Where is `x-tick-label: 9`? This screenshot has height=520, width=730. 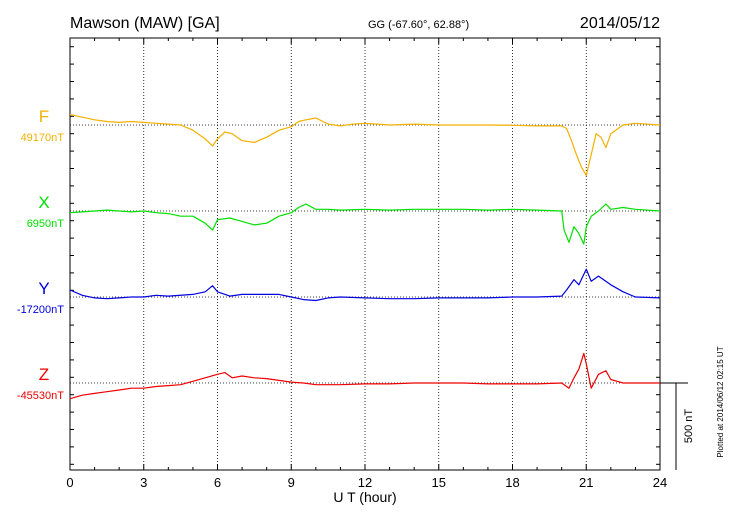 x-tick-label: 9 is located at coordinates (291, 482).